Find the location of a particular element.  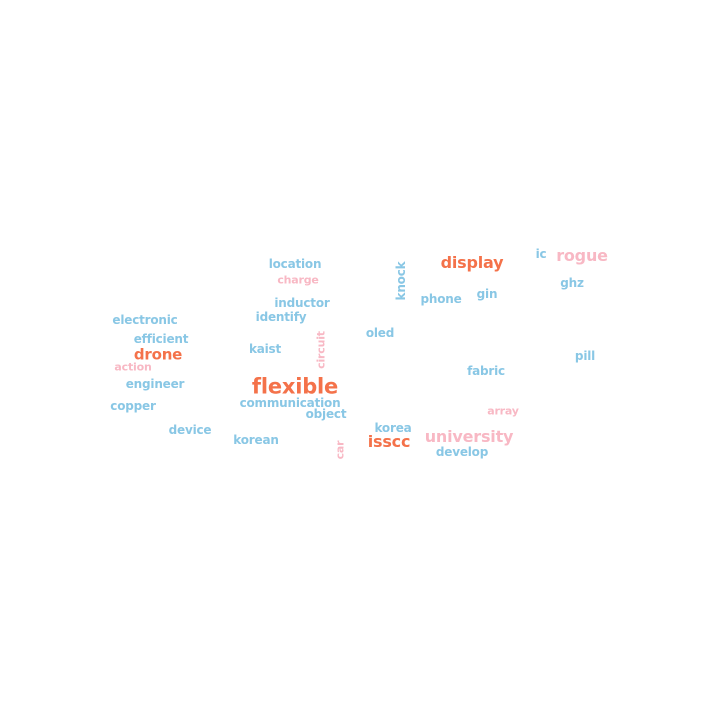

word-location: location is located at coordinates (295, 264).